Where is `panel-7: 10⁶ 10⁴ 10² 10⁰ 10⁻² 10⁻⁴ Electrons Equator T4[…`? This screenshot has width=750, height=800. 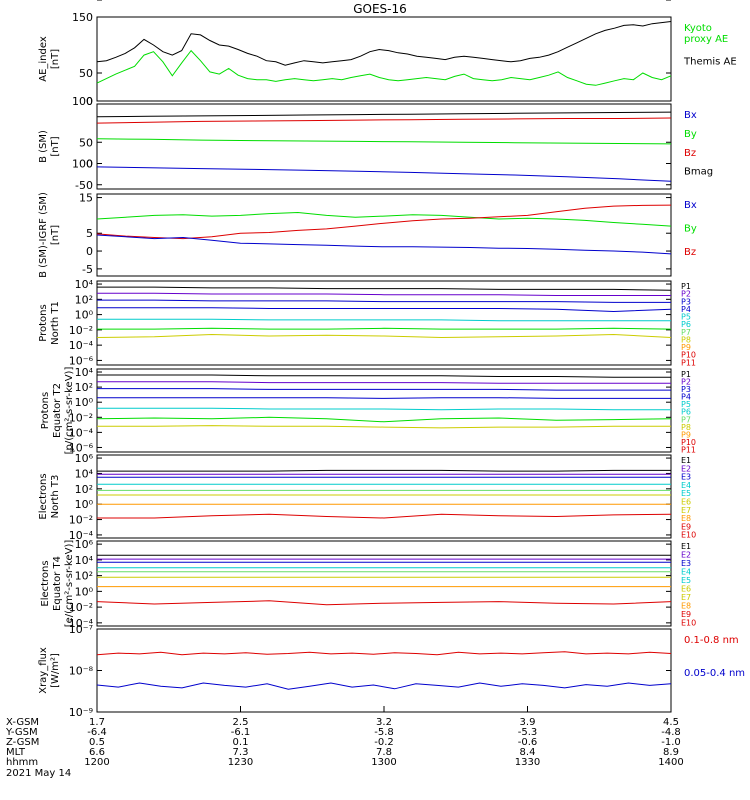
panel-7: 10⁶ 10⁴ 10² 10⁰ 10⁻² 10⁻⁴ Electrons Equator T4[… is located at coordinates (368, 584).